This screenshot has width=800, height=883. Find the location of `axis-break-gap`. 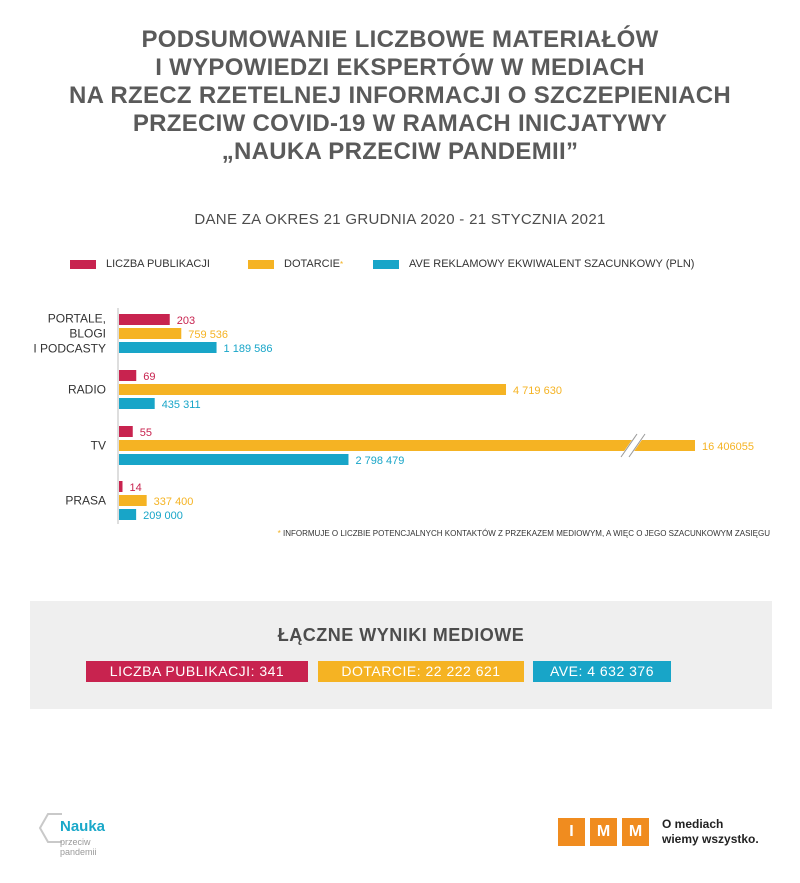

axis-break-gap is located at coordinates (633, 445).